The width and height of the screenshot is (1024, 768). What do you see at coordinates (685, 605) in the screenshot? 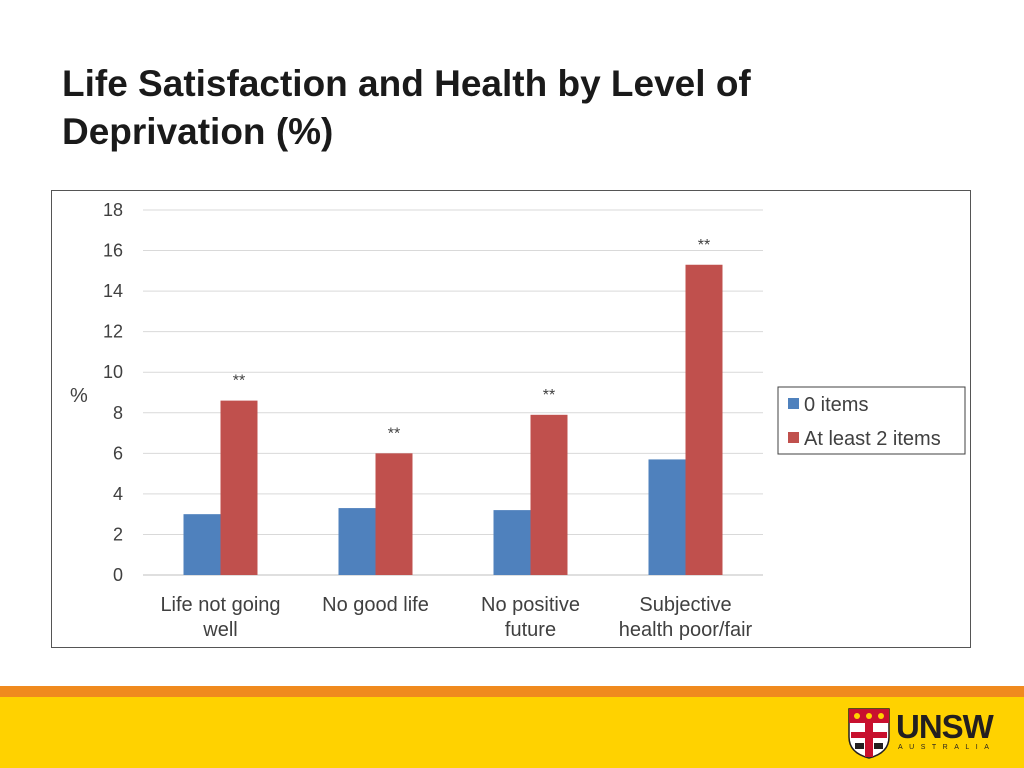
I see `x-tick-label: Subjective` at bounding box center [685, 605].